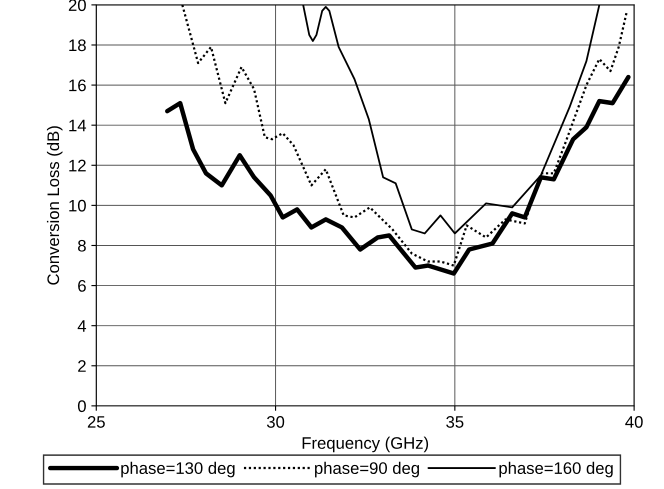 The image size is (664, 489). I want to click on y-tick-label: 18, so click(77, 45).